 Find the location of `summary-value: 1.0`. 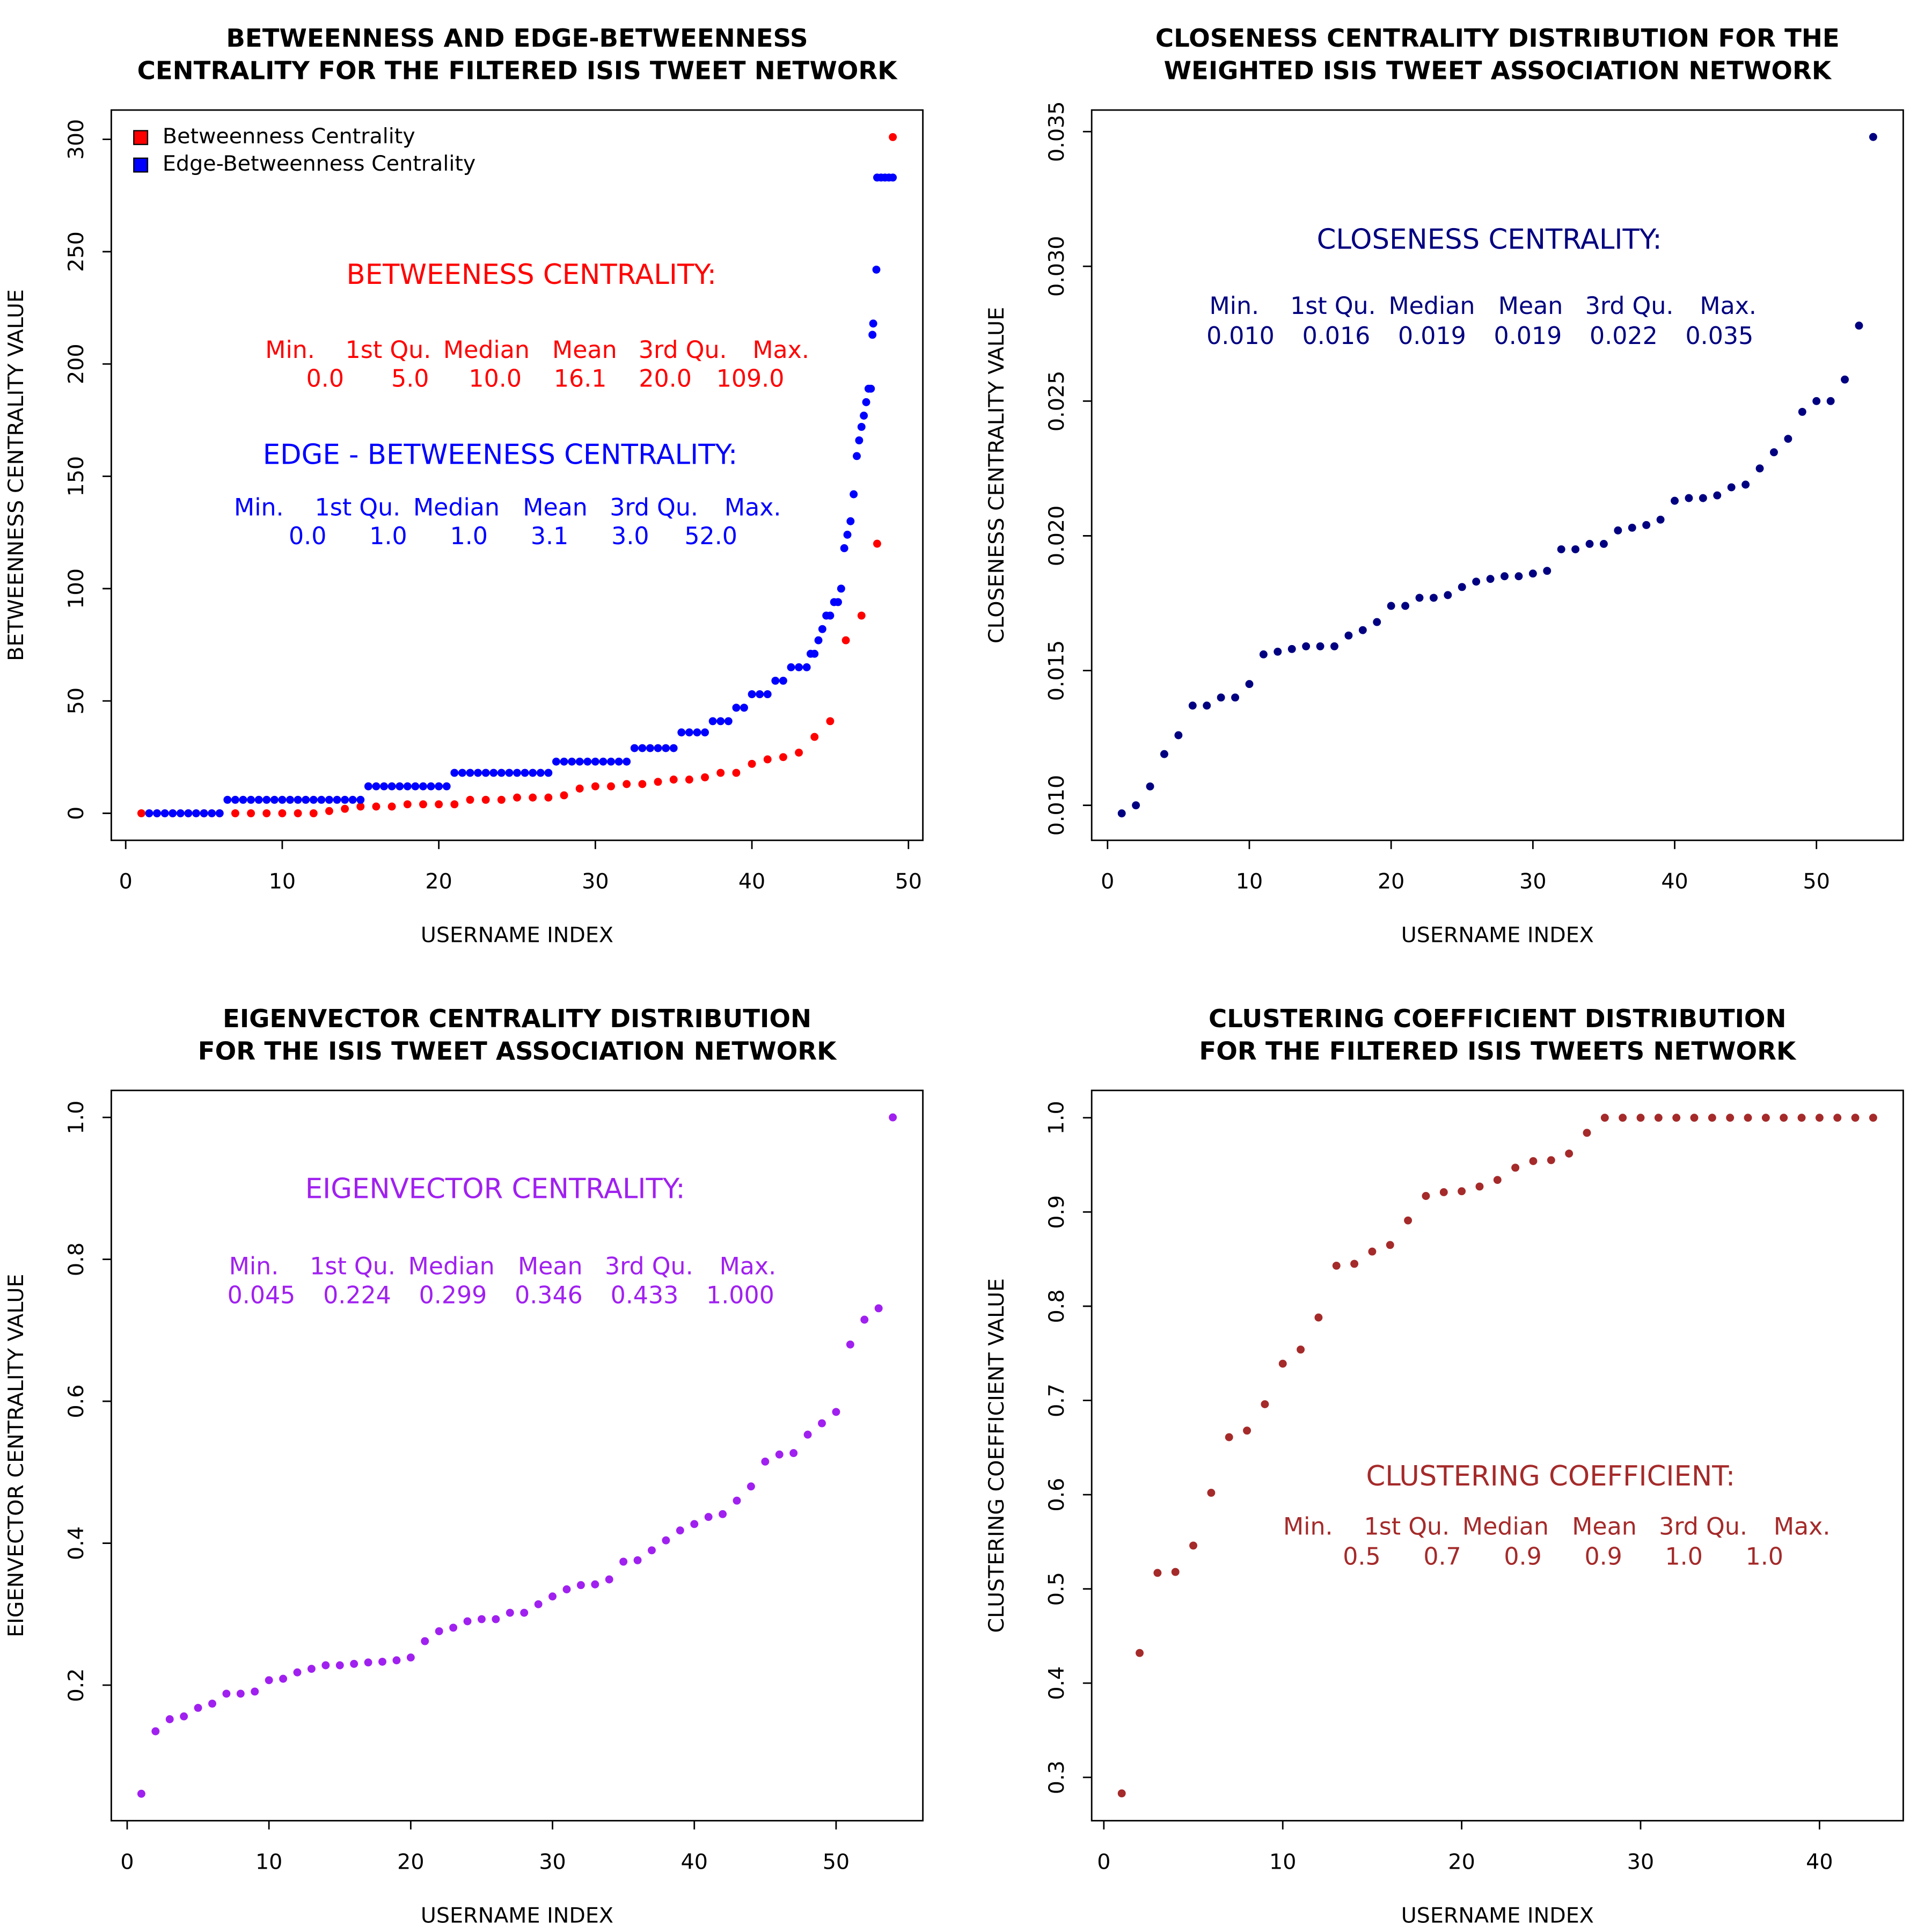

summary-value: 1.0 is located at coordinates (1684, 1556).